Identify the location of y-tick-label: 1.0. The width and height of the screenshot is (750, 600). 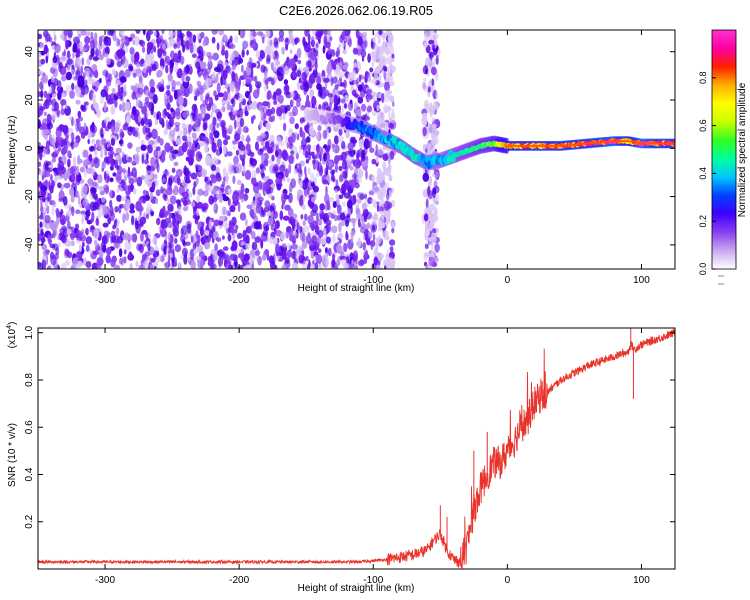
(29, 332).